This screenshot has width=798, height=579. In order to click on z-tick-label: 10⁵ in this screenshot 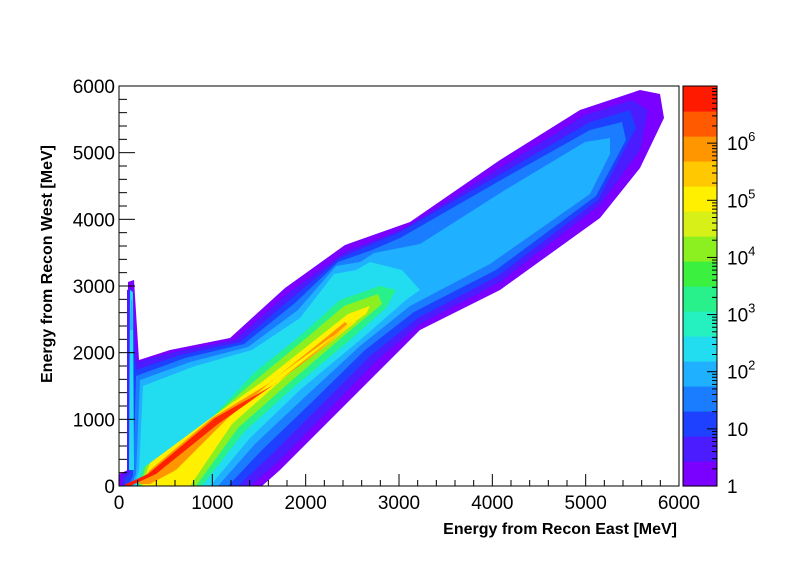, I will do `click(741, 199)`.